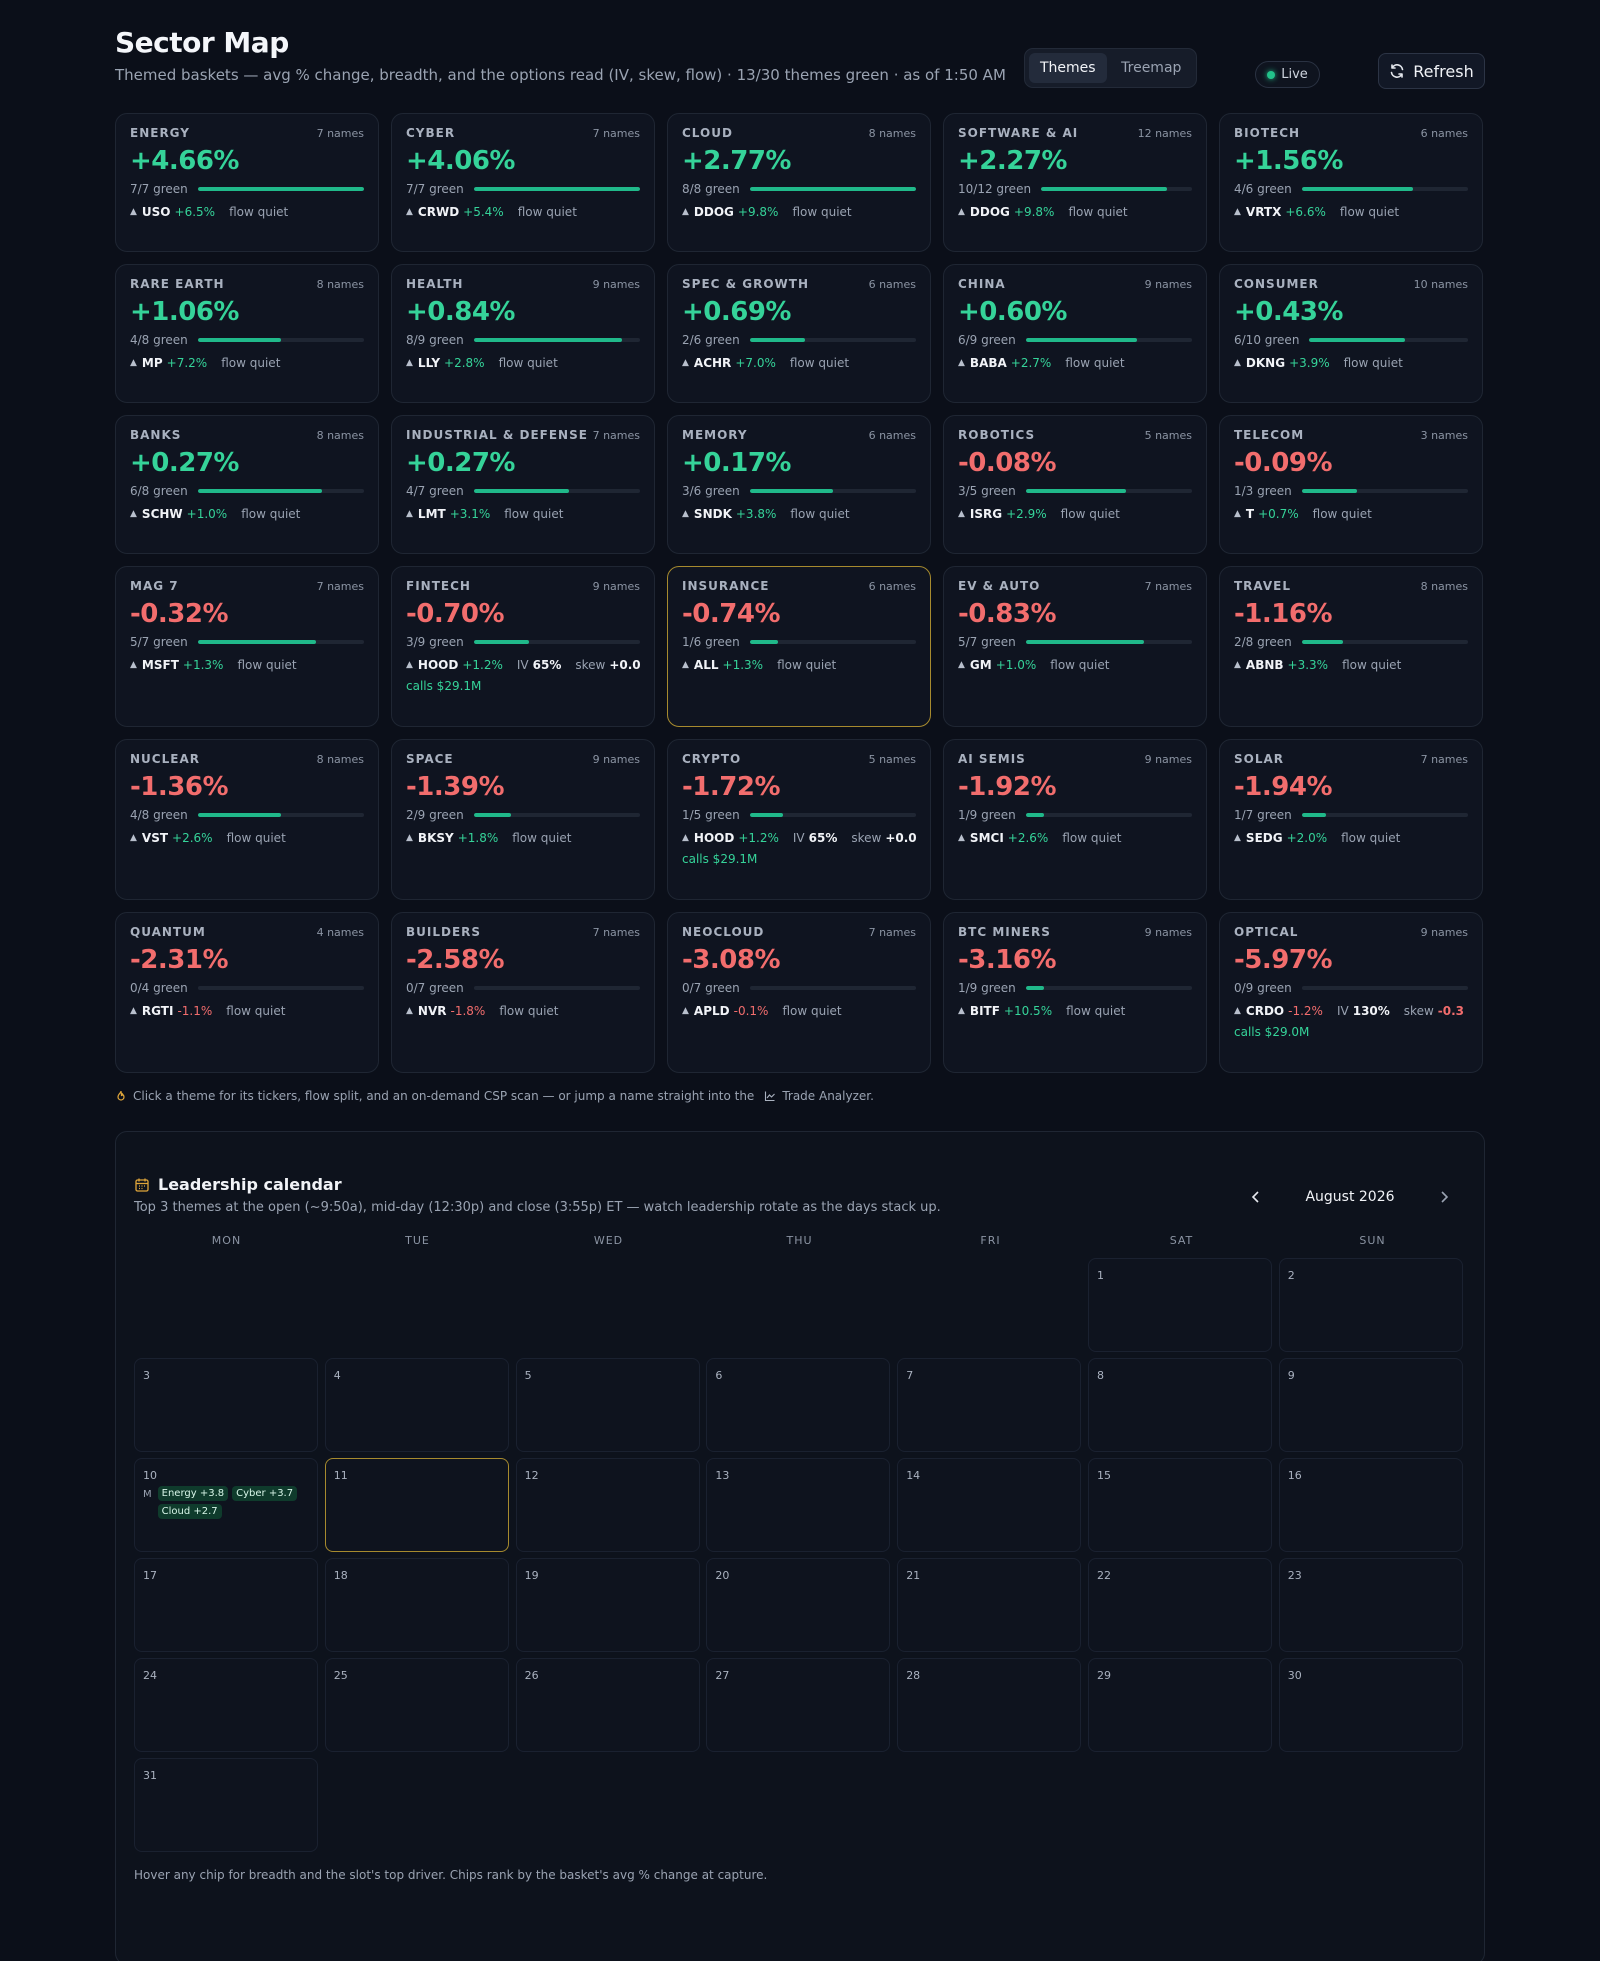  Describe the element at coordinates (152, 363) in the screenshot. I see `ticker-symbol: MP` at that location.